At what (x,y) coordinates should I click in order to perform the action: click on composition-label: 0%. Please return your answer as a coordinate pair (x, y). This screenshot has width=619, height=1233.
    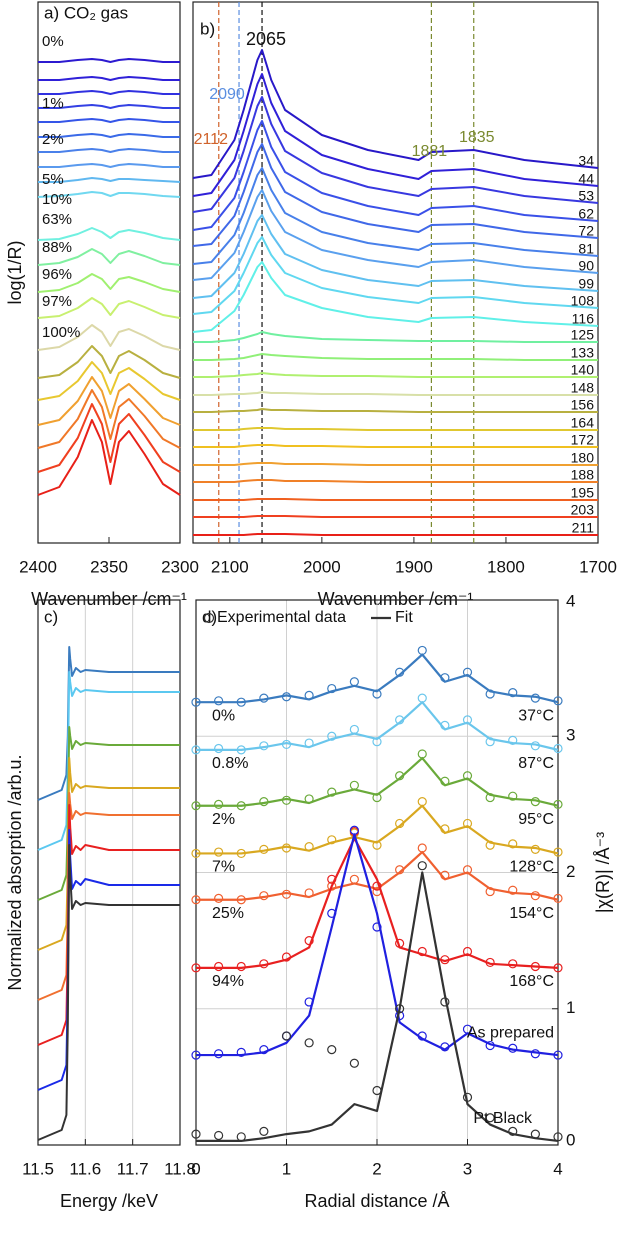
    Looking at the image, I should click on (223, 715).